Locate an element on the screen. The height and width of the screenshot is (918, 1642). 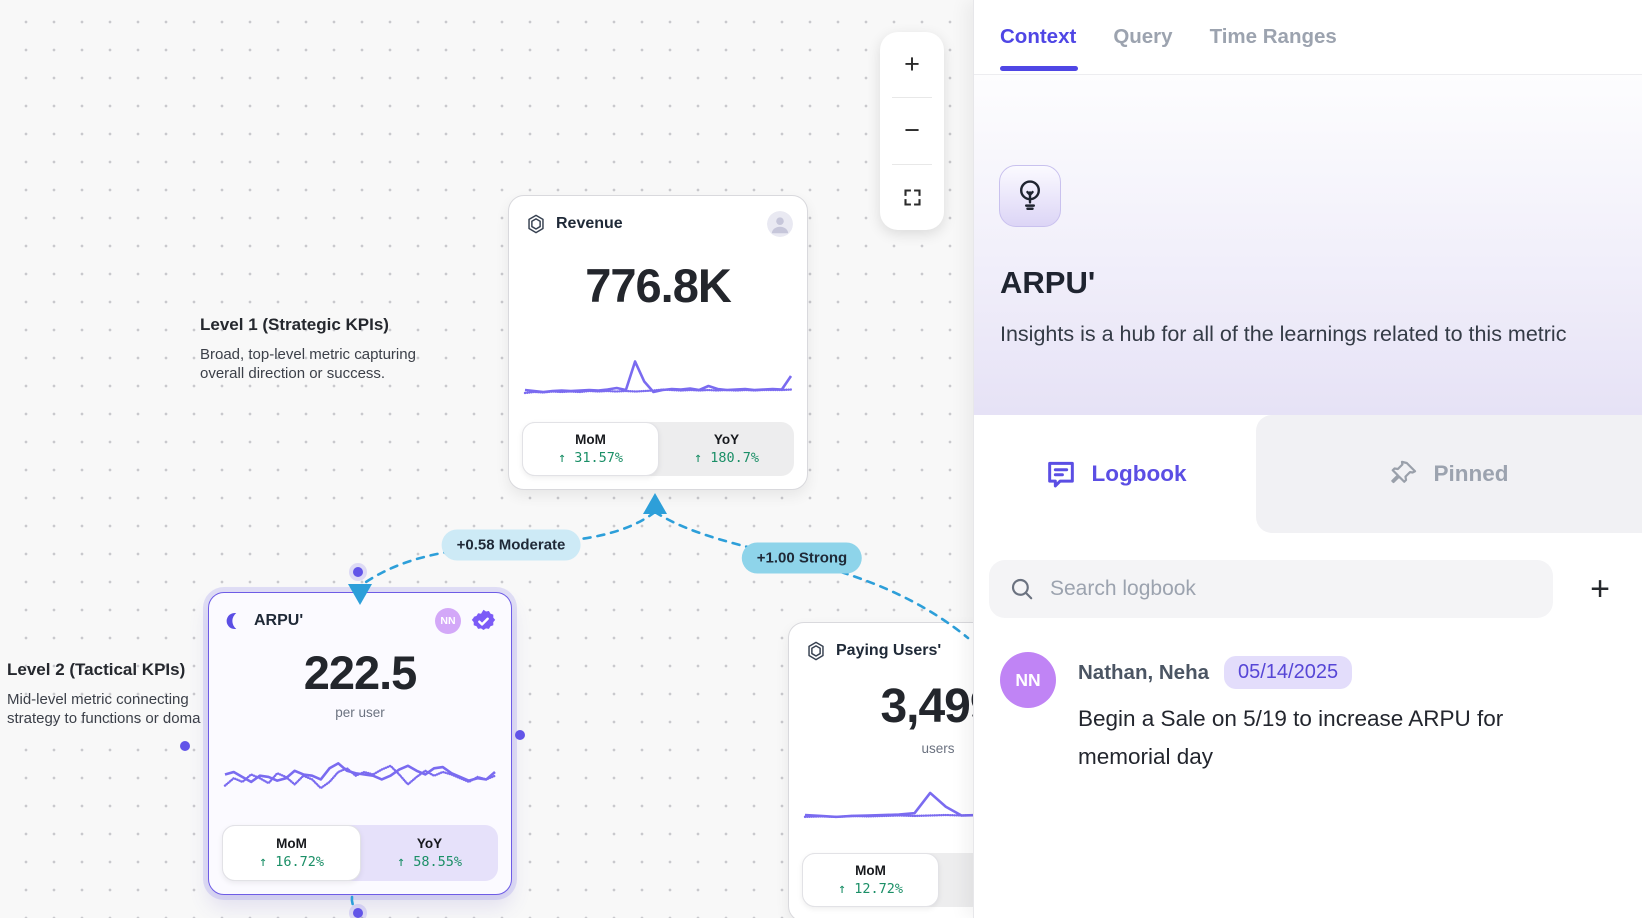
yoy-toggle: YoY ↑ 180.7% is located at coordinates (726, 449).